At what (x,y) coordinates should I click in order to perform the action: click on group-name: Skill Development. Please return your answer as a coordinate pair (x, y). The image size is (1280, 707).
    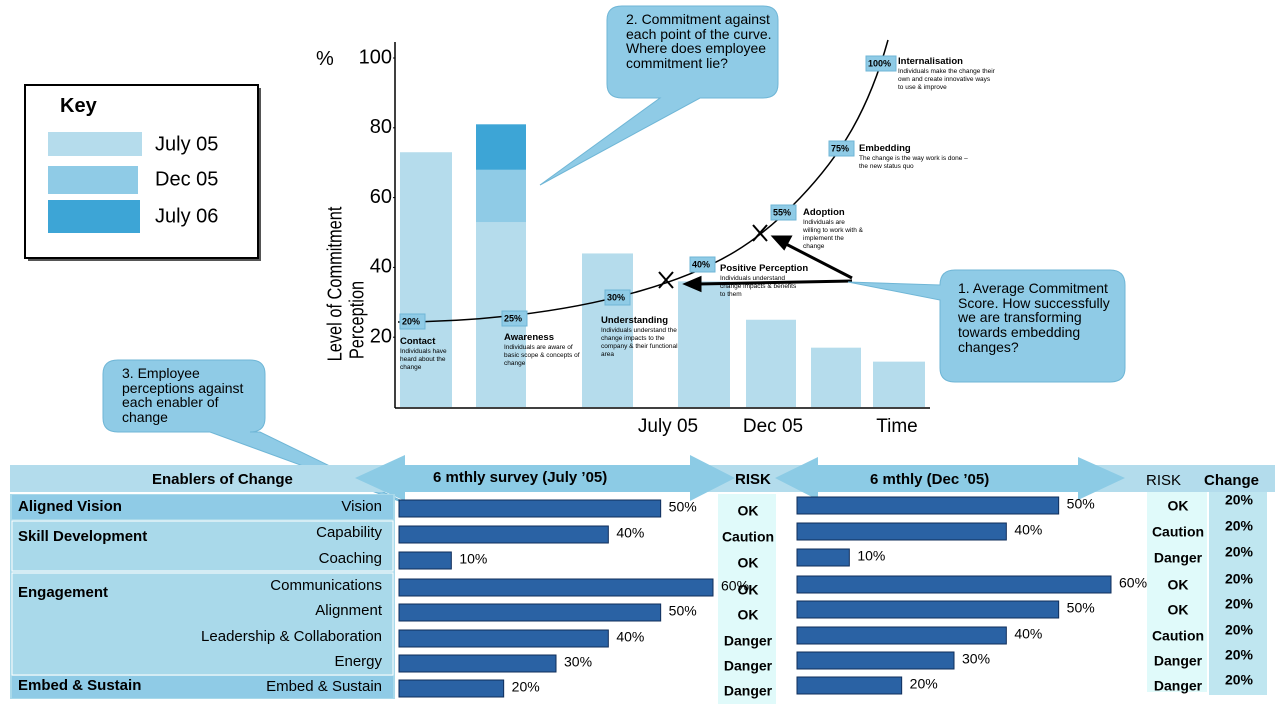
    Looking at the image, I should click on (83, 536).